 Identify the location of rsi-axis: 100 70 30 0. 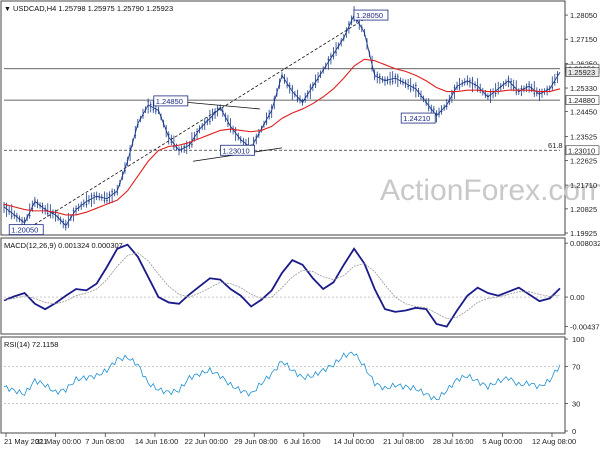
(575, 385).